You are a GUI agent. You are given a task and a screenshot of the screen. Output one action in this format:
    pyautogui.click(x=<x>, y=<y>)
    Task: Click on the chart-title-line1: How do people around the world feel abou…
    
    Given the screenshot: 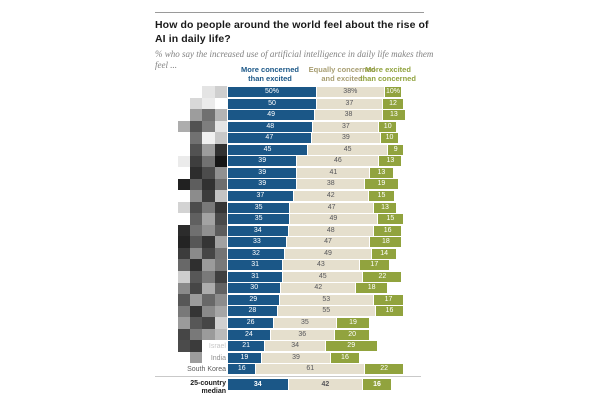 What is the action you would take?
    pyautogui.click(x=292, y=25)
    